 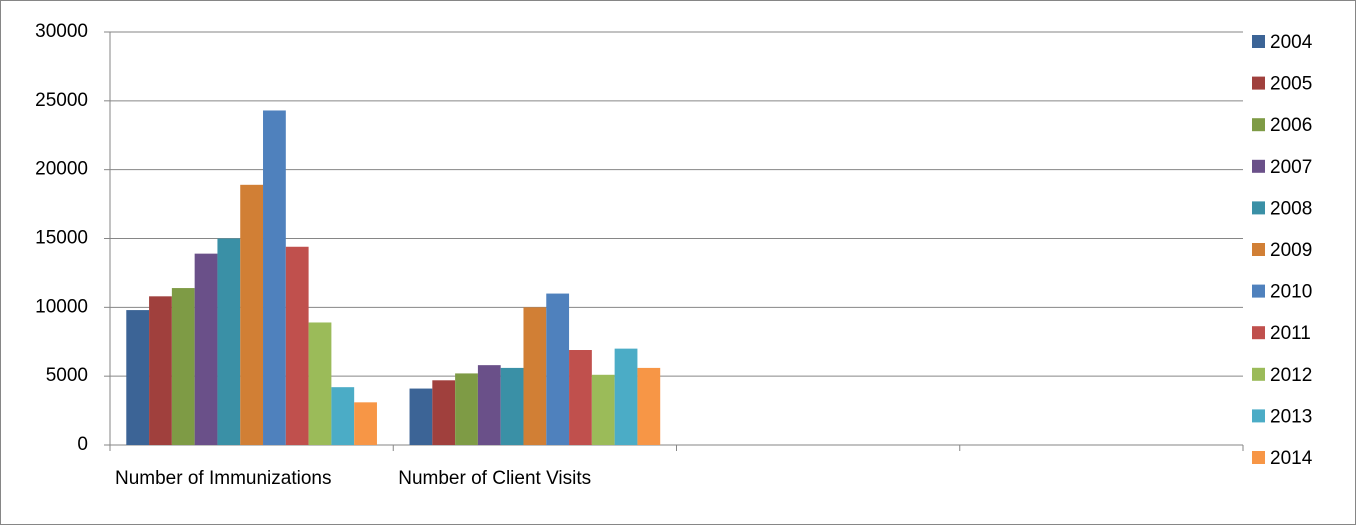 I want to click on legend-label: 2010, so click(x=1291, y=292).